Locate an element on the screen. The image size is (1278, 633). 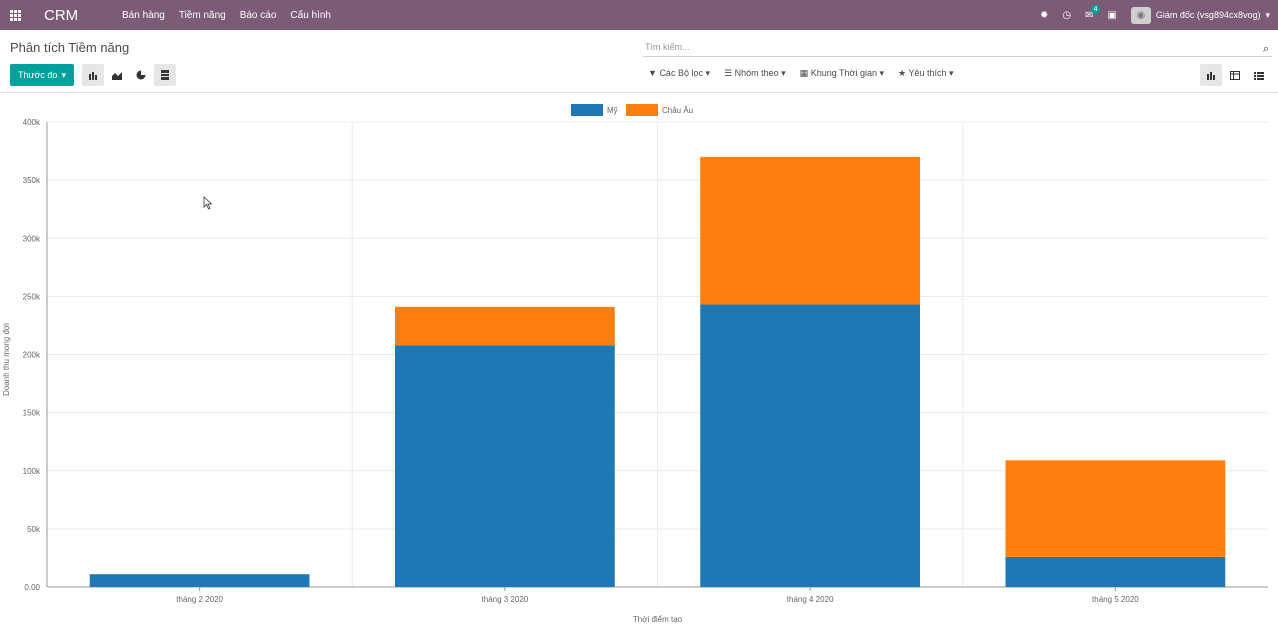
bar-chart-mode-icon is located at coordinates (93, 75).